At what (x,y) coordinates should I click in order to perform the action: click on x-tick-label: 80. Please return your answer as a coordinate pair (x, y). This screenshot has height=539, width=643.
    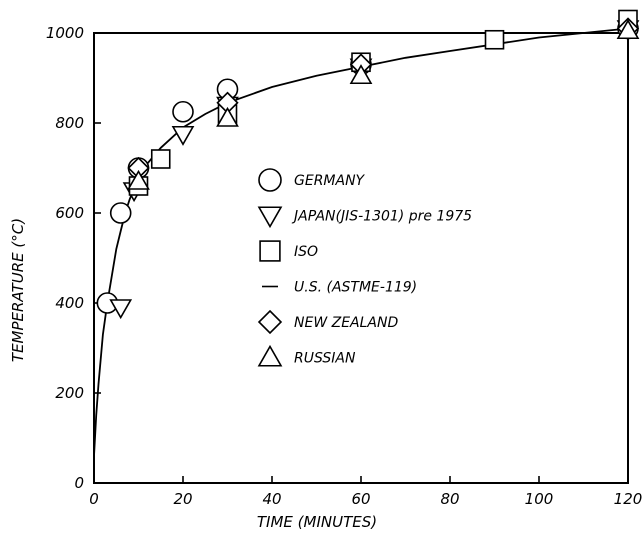
    Looking at the image, I should click on (449, 499).